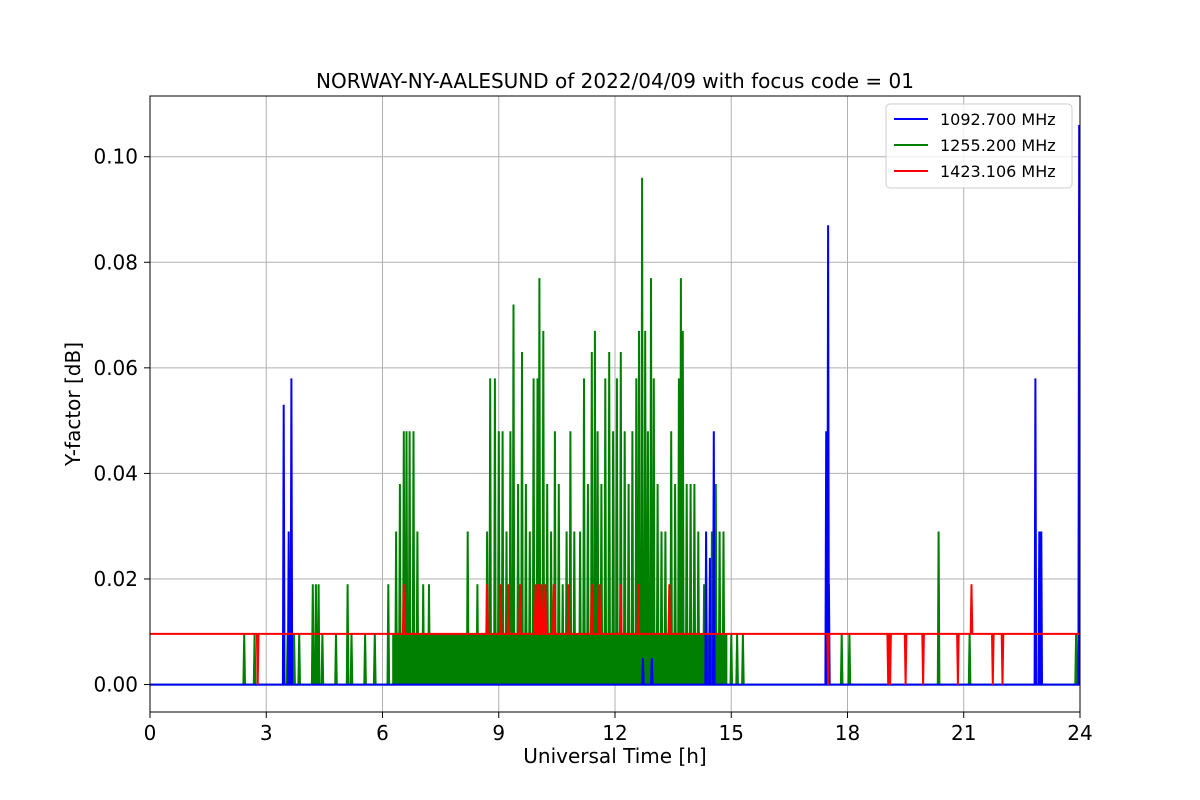 The image size is (1200, 800). Describe the element at coordinates (150, 733) in the screenshot. I see `x-tick-label: 0` at that location.